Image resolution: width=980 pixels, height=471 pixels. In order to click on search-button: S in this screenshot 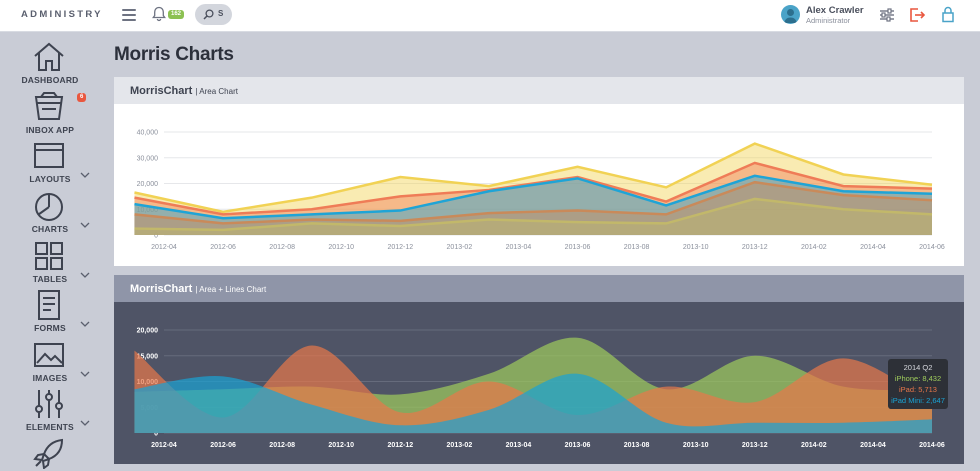, I will do `click(213, 14)`.